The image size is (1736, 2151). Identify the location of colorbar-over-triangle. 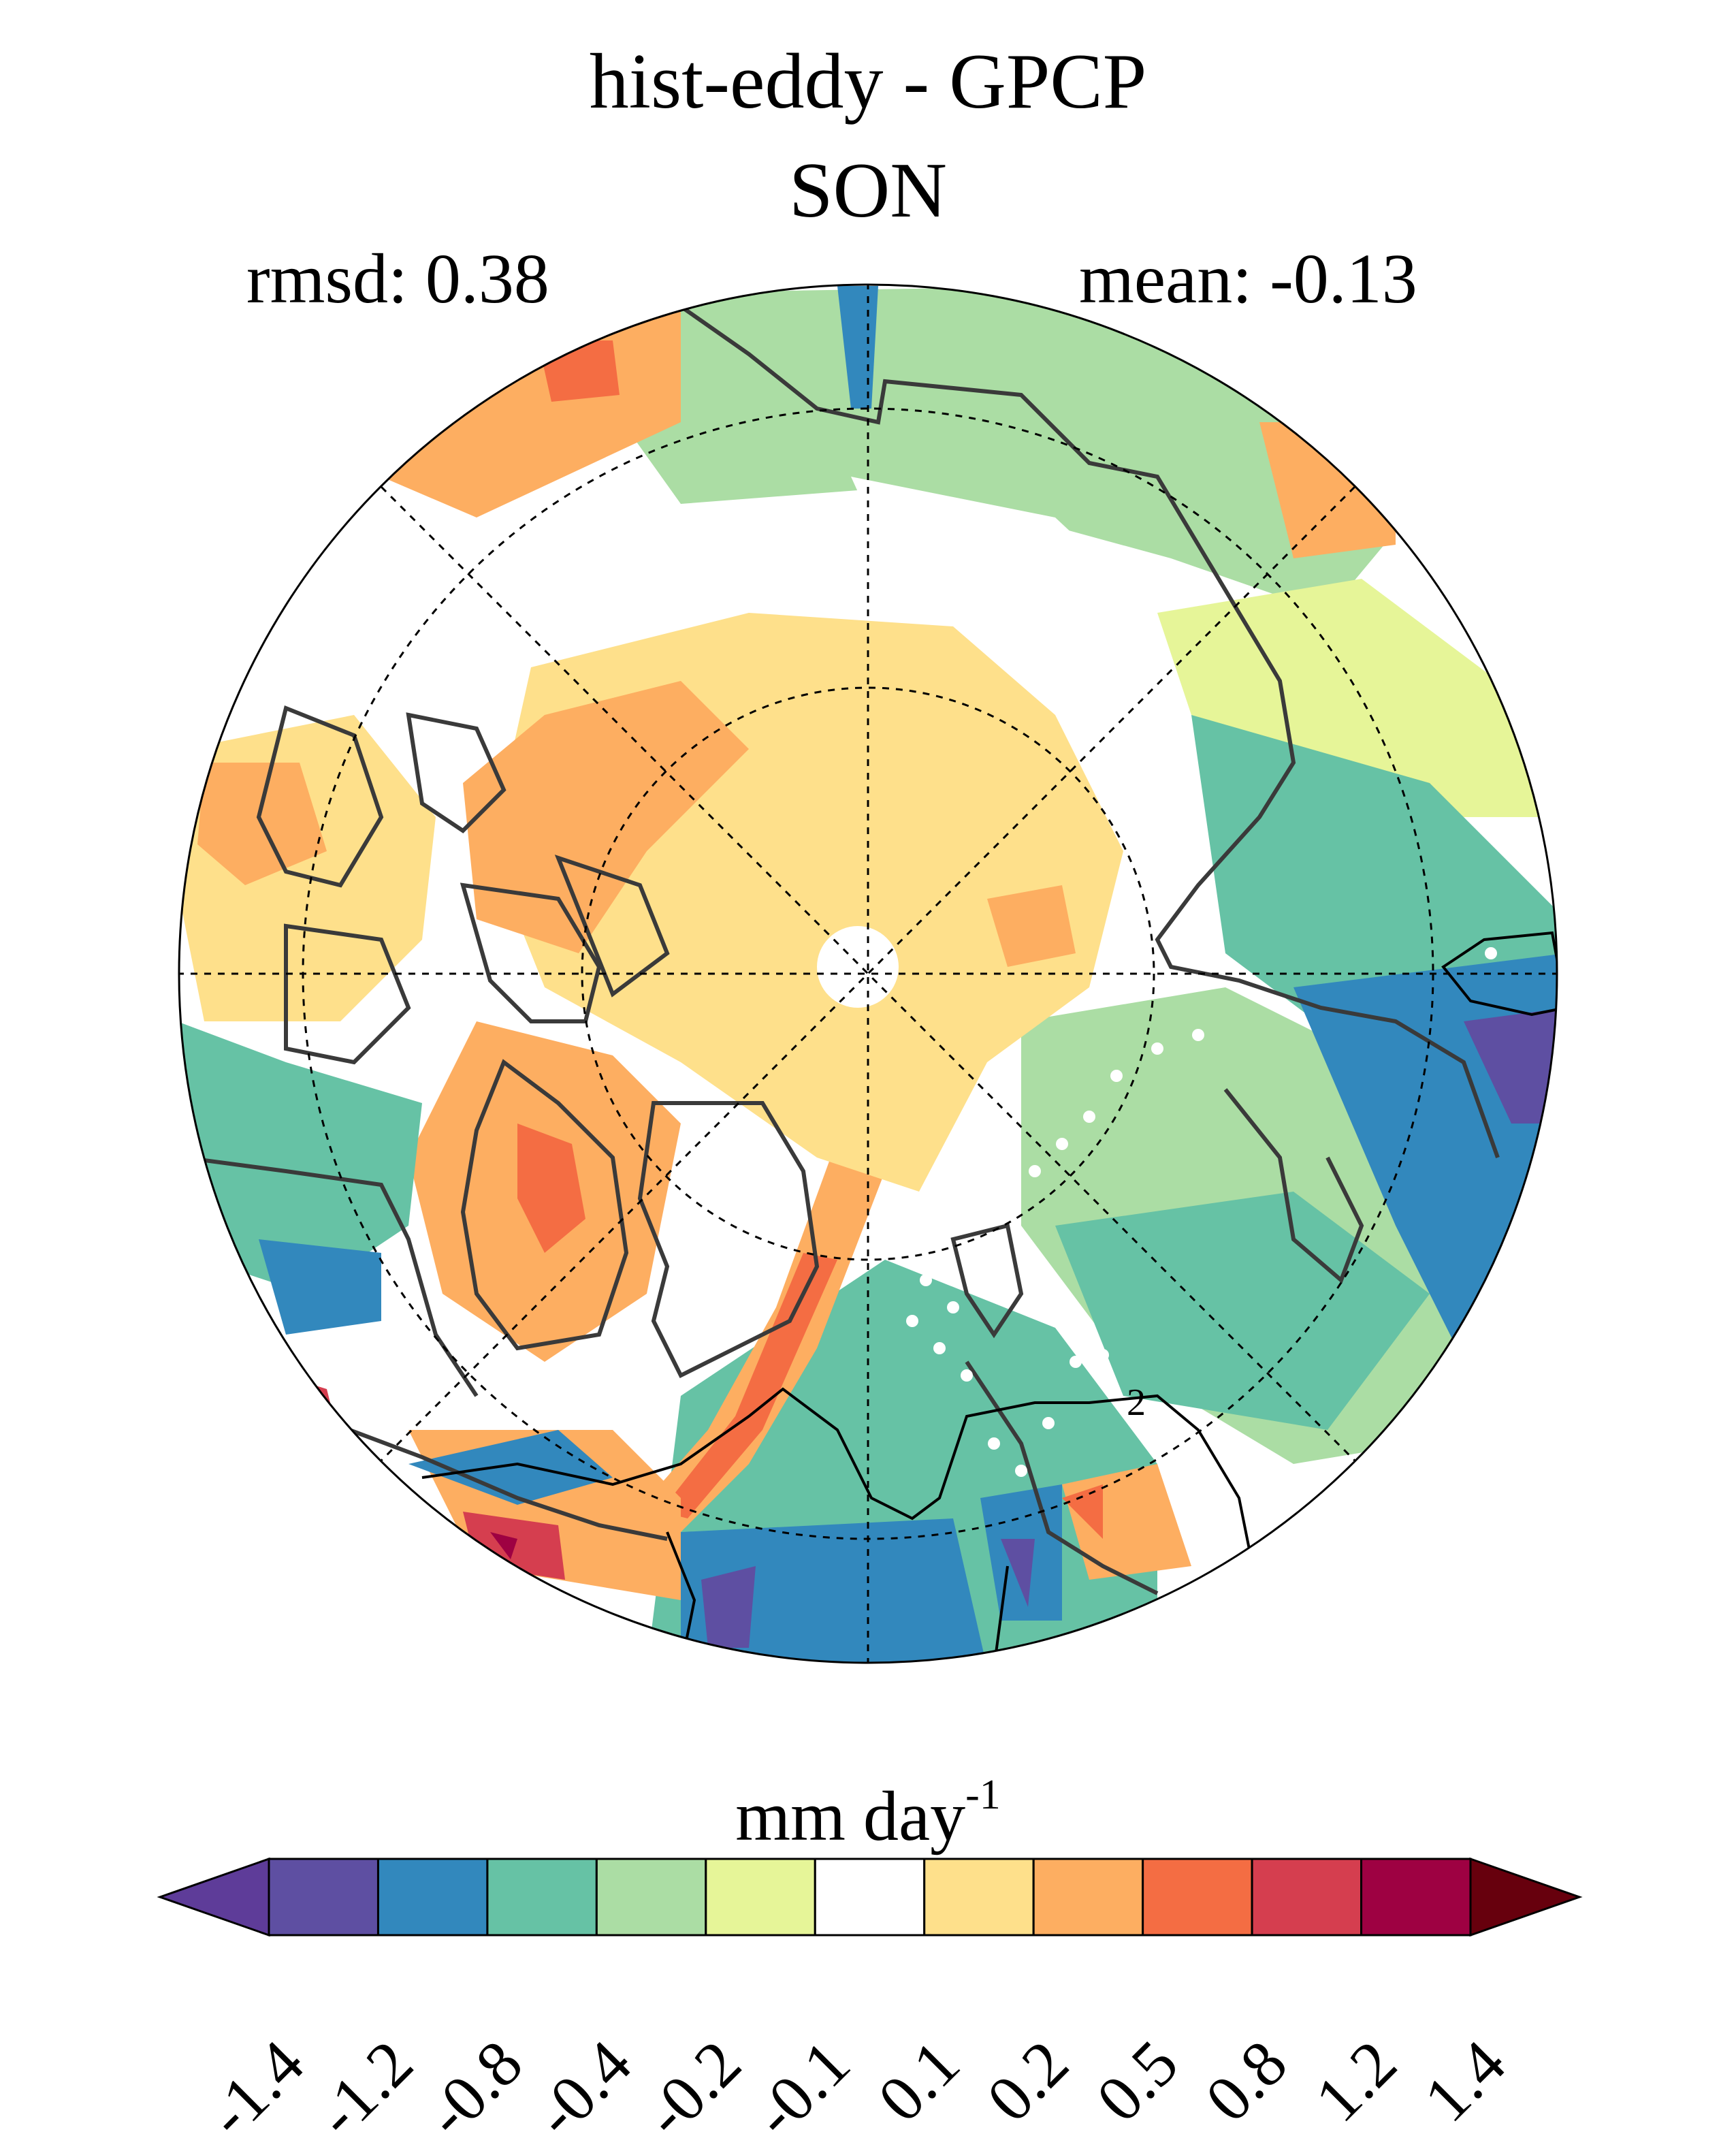
(1526, 1897).